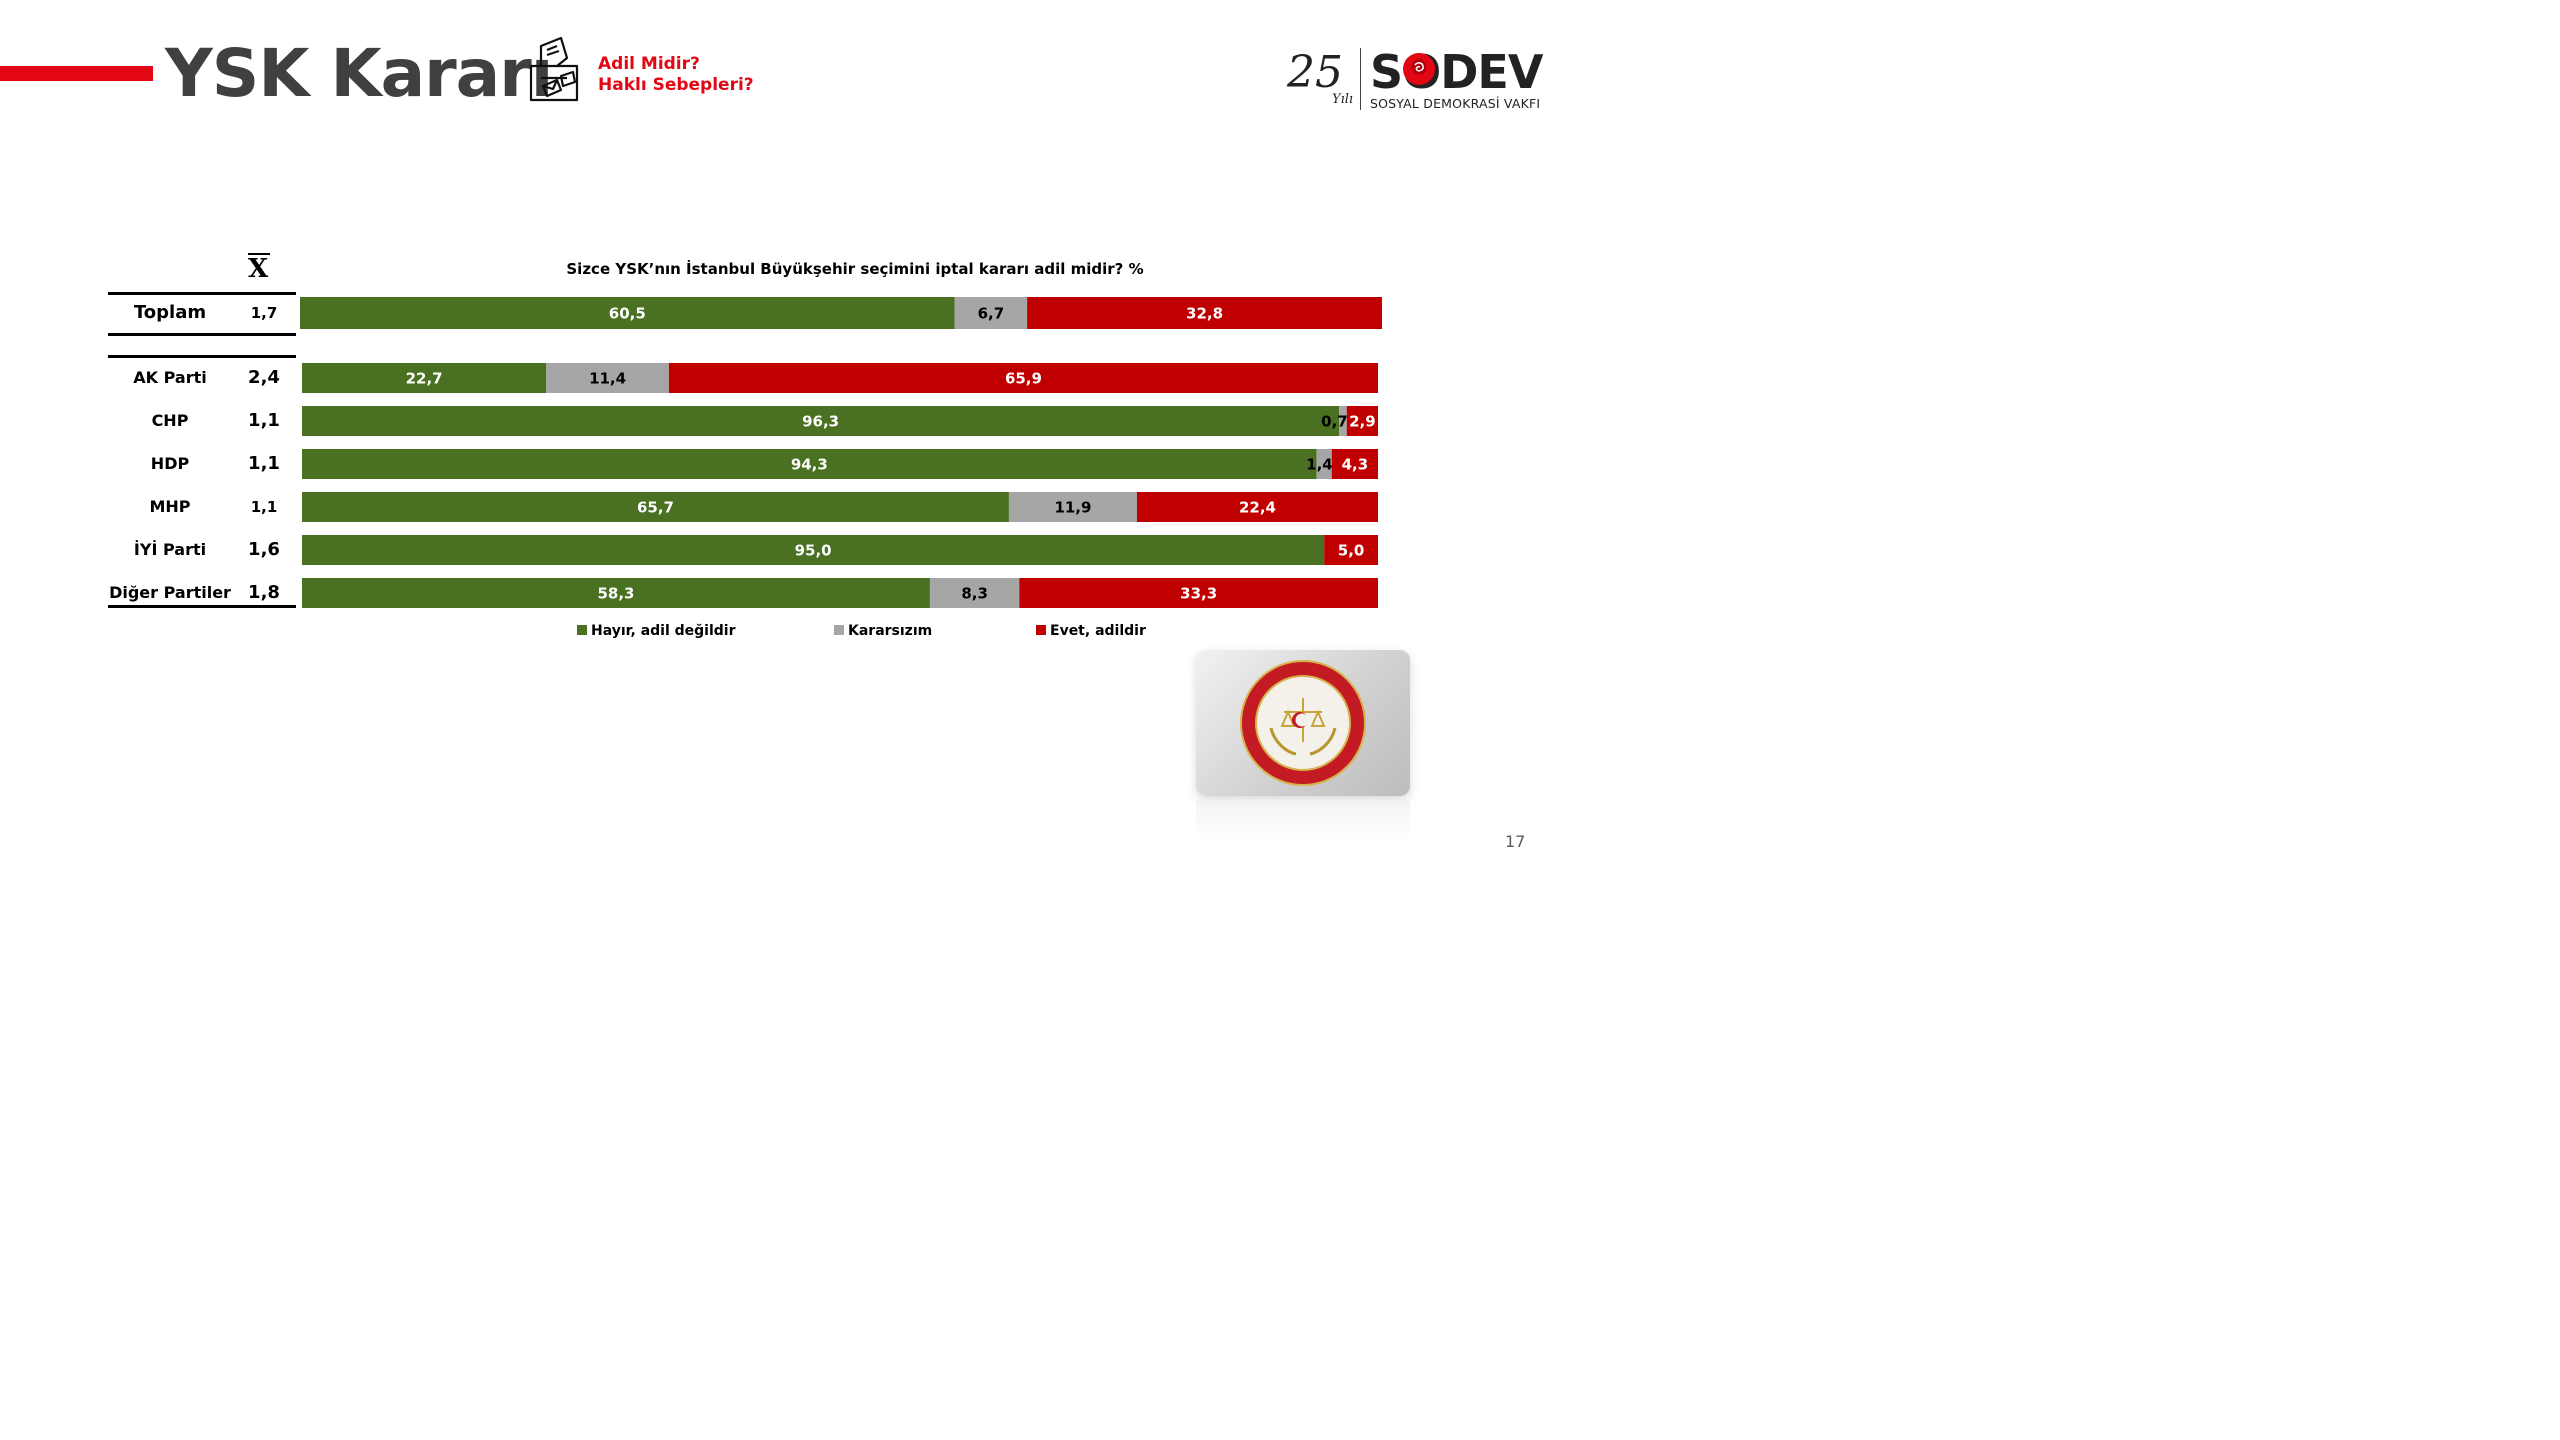 The image size is (2560, 1440). What do you see at coordinates (663, 631) in the screenshot?
I see `legend-label-hayir: Hayır, adil değildir` at bounding box center [663, 631].